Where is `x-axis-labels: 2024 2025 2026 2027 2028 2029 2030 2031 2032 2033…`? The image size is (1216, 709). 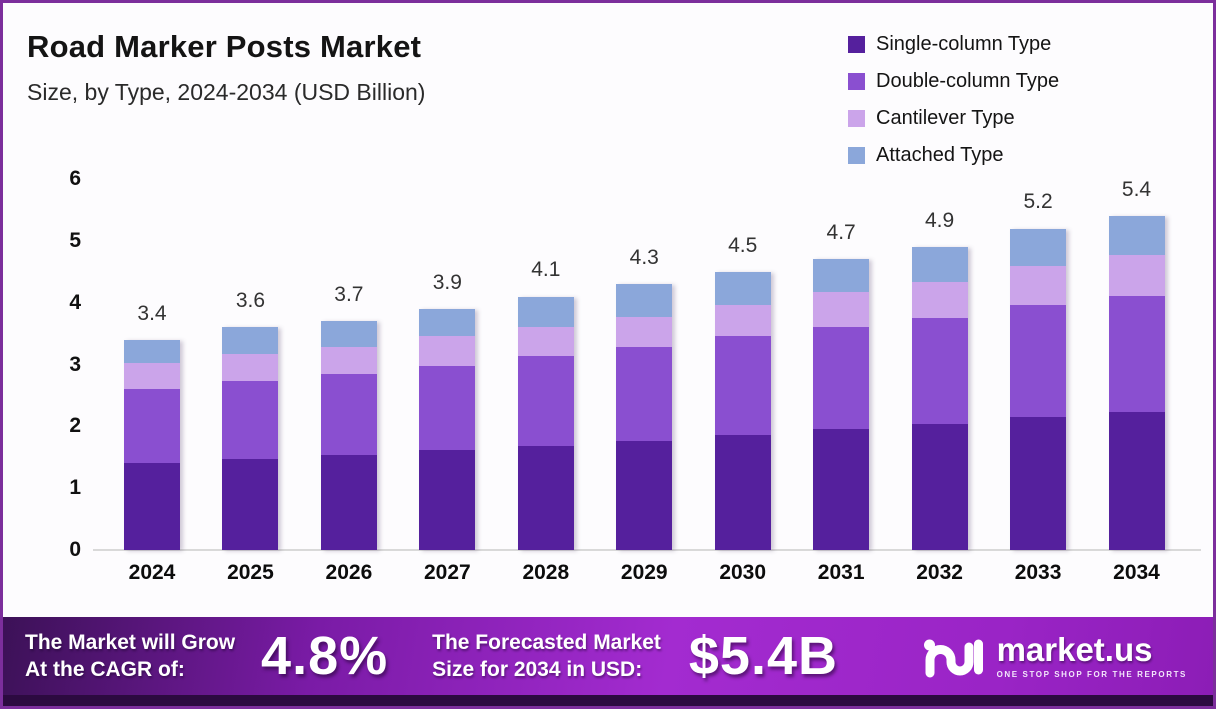
x-axis-labels: 2024 2025 2026 2027 2028 2029 2030 2031 2032 2033… is located at coordinates (648, 576).